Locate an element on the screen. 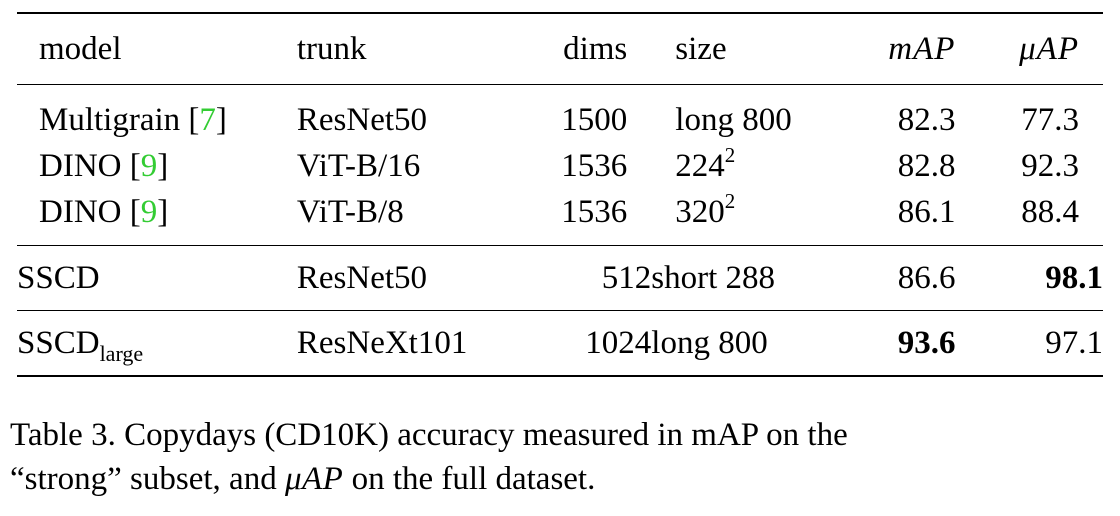 The height and width of the screenshot is (516, 1120). model-name: SSCD is located at coordinates (58, 342).